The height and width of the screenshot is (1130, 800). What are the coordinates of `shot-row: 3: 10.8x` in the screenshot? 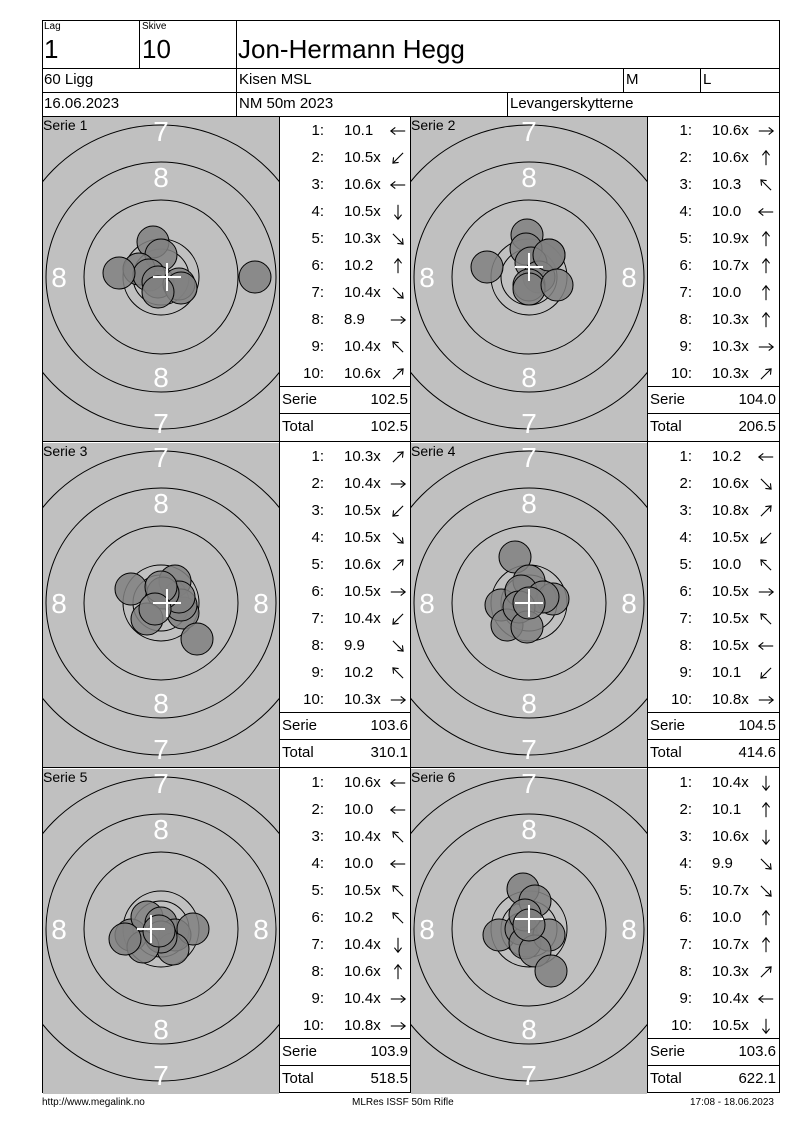 It's located at (713, 510).